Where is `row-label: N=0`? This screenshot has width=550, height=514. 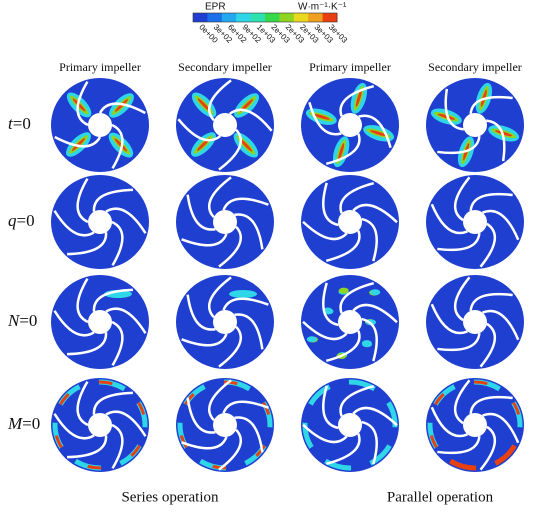
row-label: N=0 is located at coordinates (22, 320).